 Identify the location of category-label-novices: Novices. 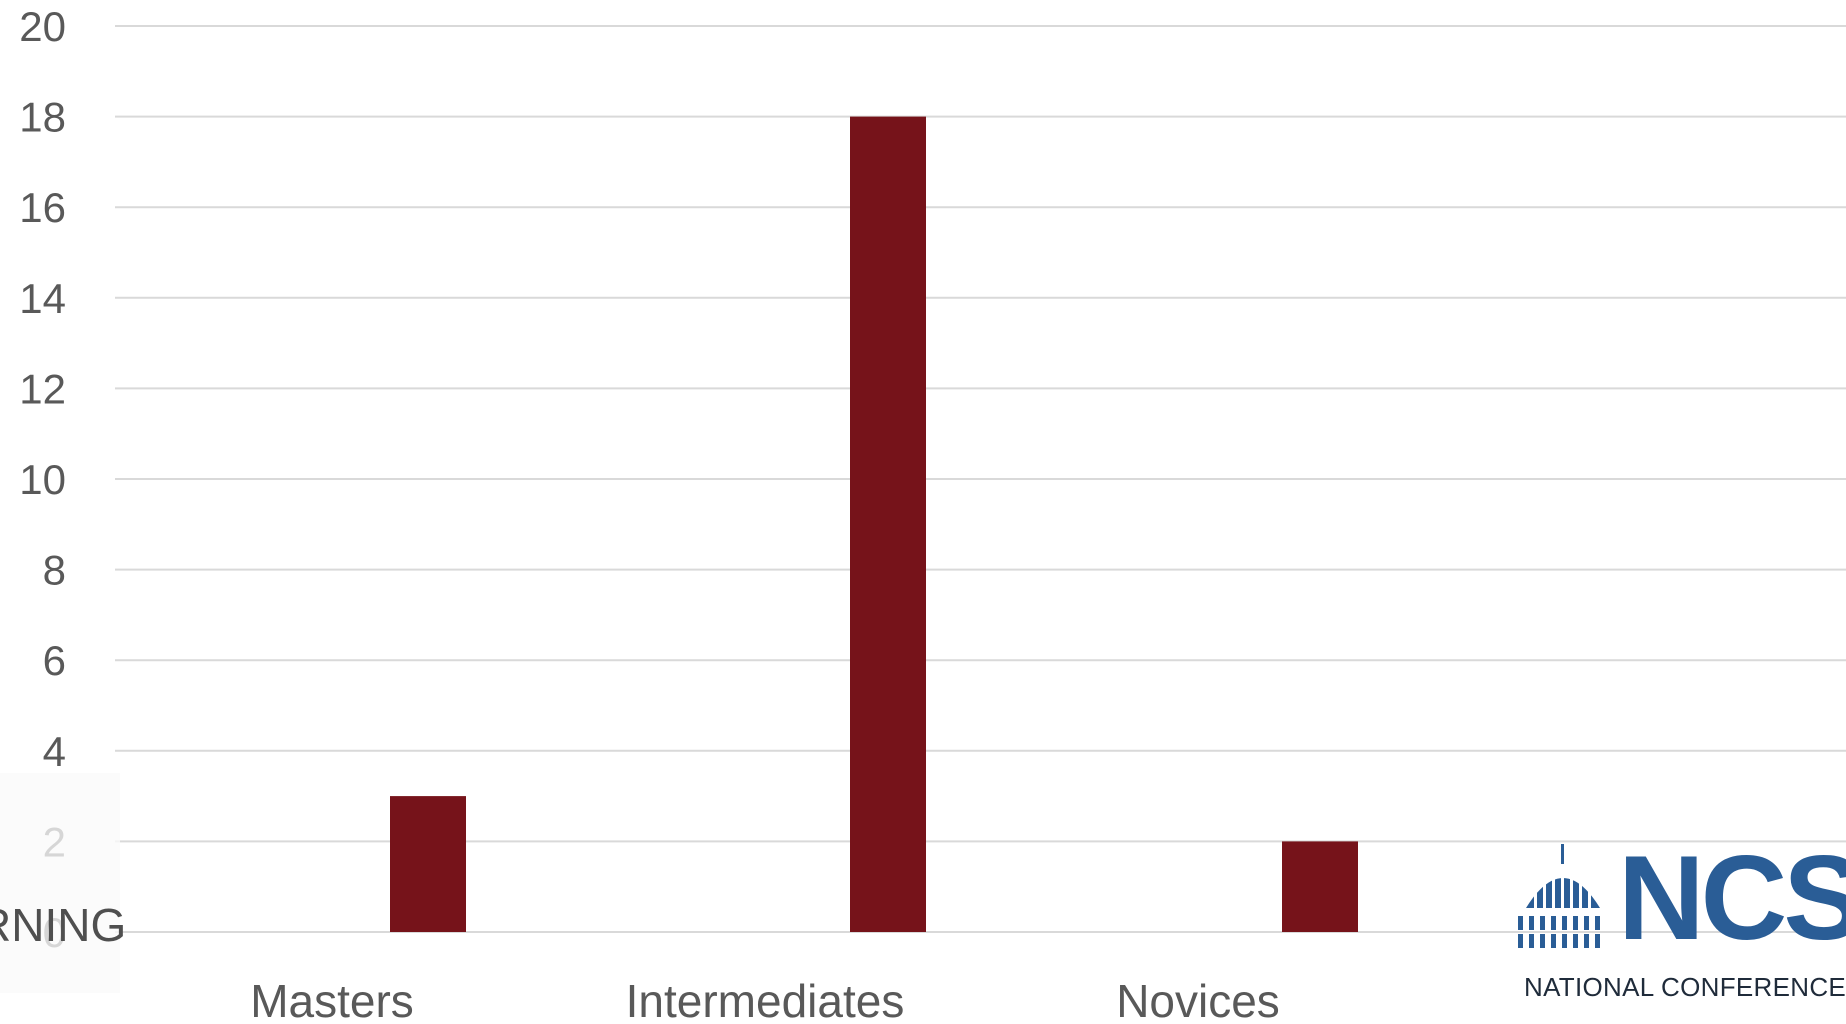
(1198, 999).